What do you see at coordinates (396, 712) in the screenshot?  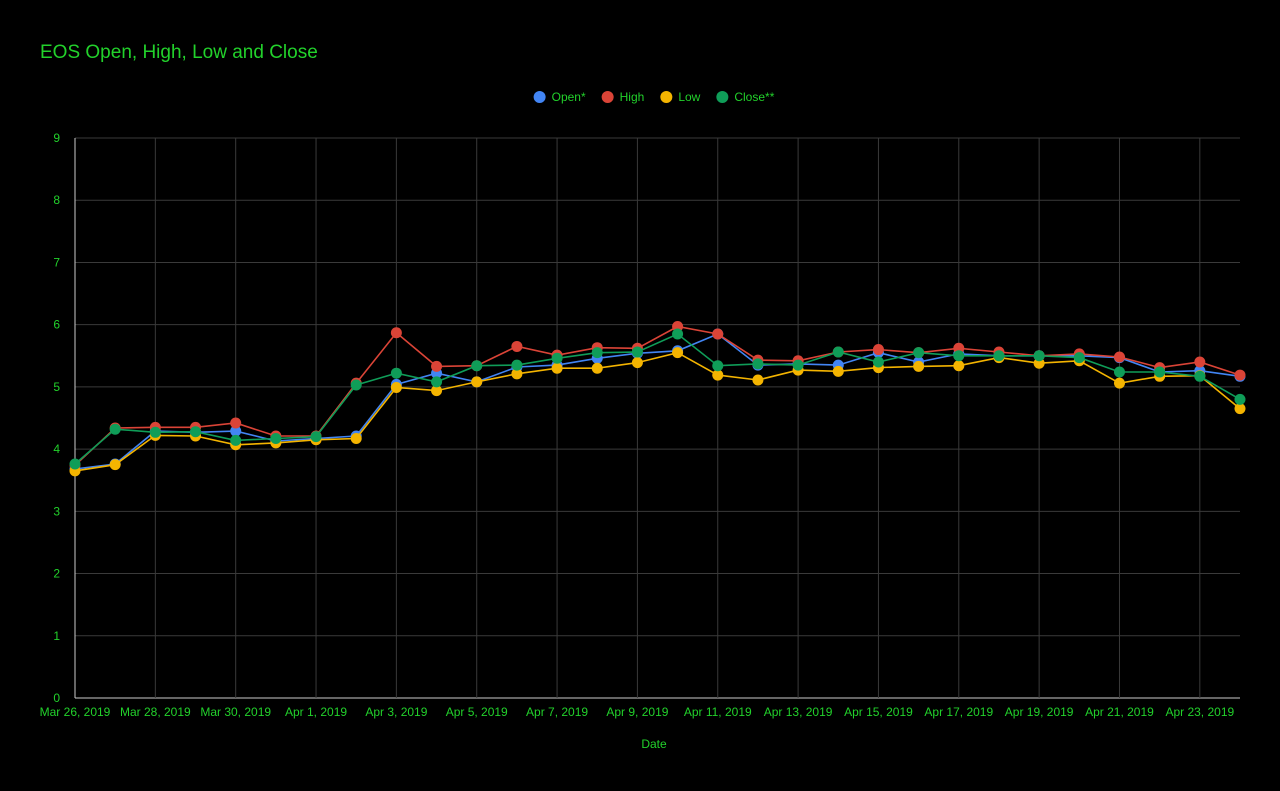 I see `x-tick-label: Apr 3, 2019` at bounding box center [396, 712].